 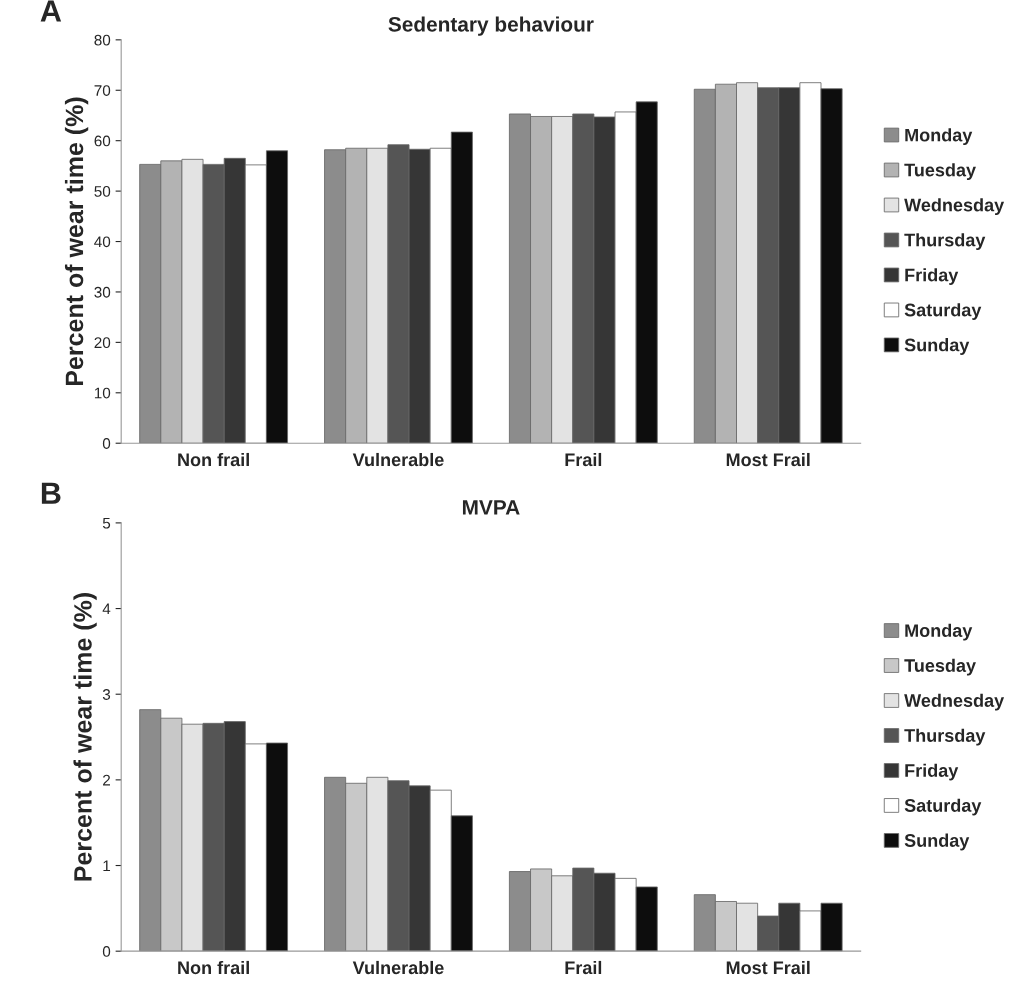 What do you see at coordinates (106, 523) in the screenshot?
I see `y-tick-label: 5` at bounding box center [106, 523].